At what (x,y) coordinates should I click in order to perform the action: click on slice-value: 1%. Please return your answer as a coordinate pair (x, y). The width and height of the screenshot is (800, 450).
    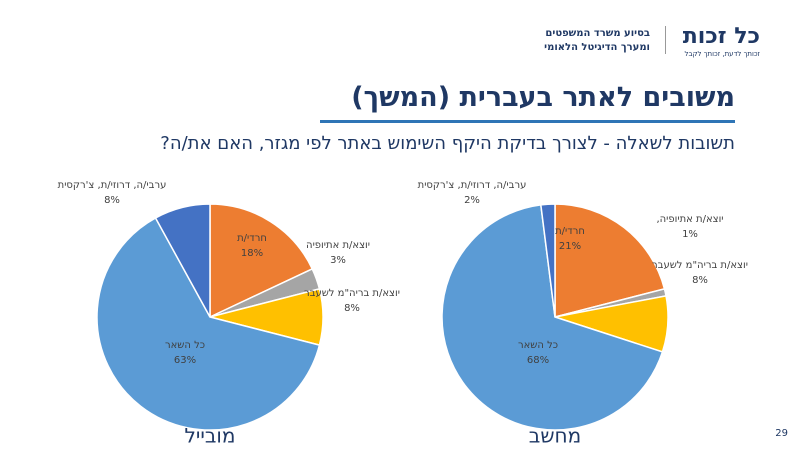
    Looking at the image, I should click on (690, 234).